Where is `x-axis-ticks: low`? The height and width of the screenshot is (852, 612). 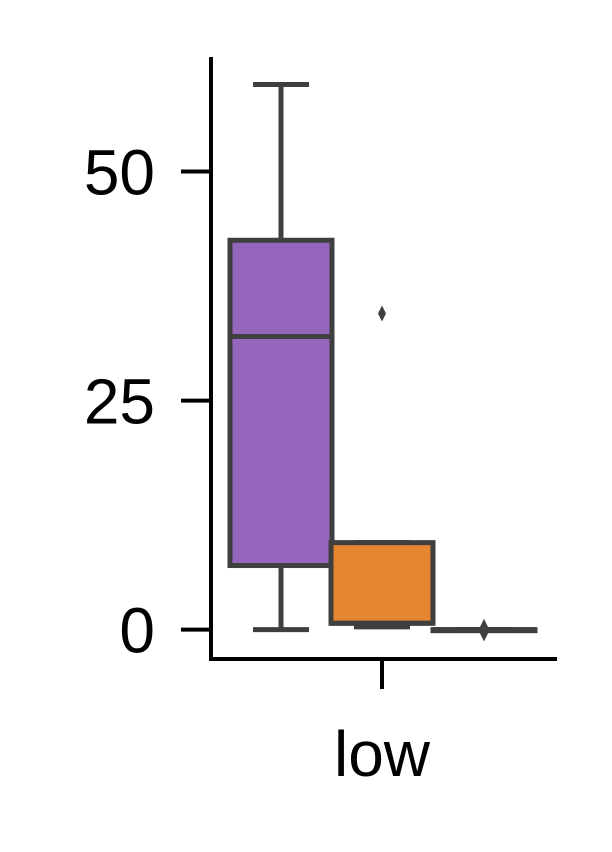
x-axis-ticks: low is located at coordinates (382, 724).